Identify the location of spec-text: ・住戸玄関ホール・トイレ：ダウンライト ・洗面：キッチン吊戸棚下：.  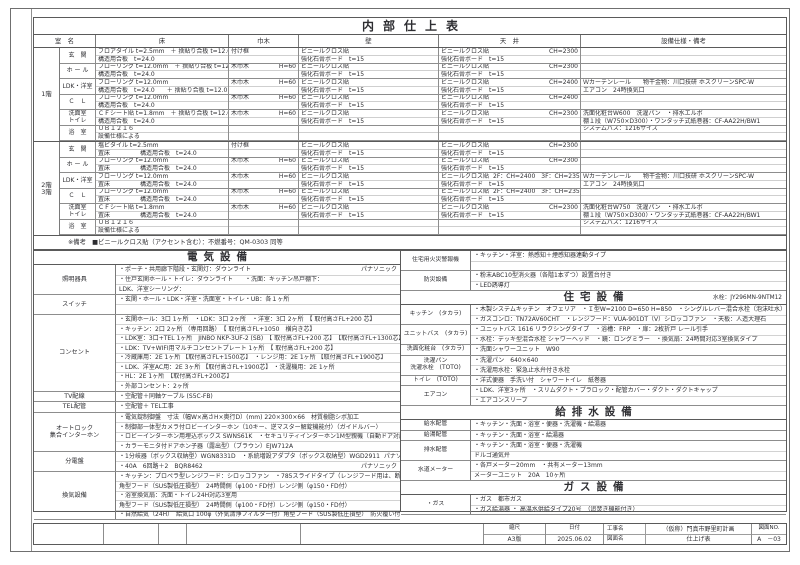
(221, 280).